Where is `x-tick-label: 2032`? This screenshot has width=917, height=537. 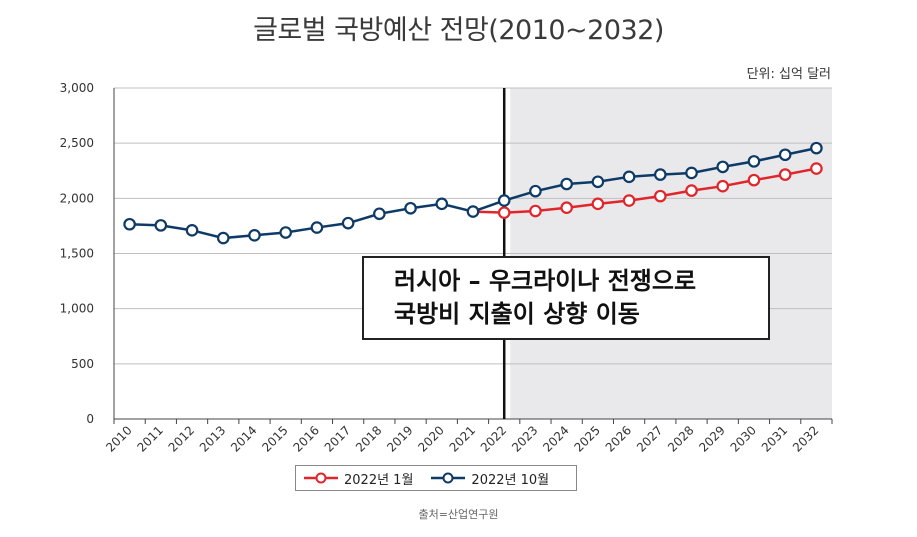 x-tick-label: 2032 is located at coordinates (805, 438).